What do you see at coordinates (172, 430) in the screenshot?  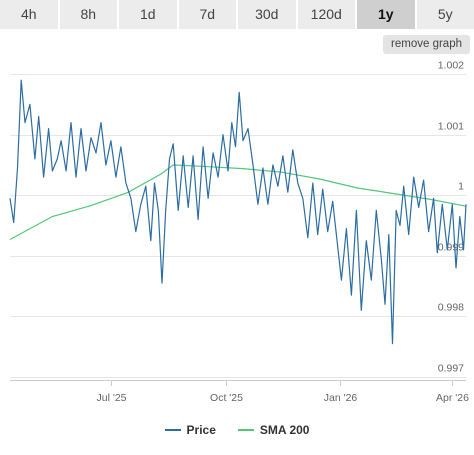 I see `legend-swatch-price` at bounding box center [172, 430].